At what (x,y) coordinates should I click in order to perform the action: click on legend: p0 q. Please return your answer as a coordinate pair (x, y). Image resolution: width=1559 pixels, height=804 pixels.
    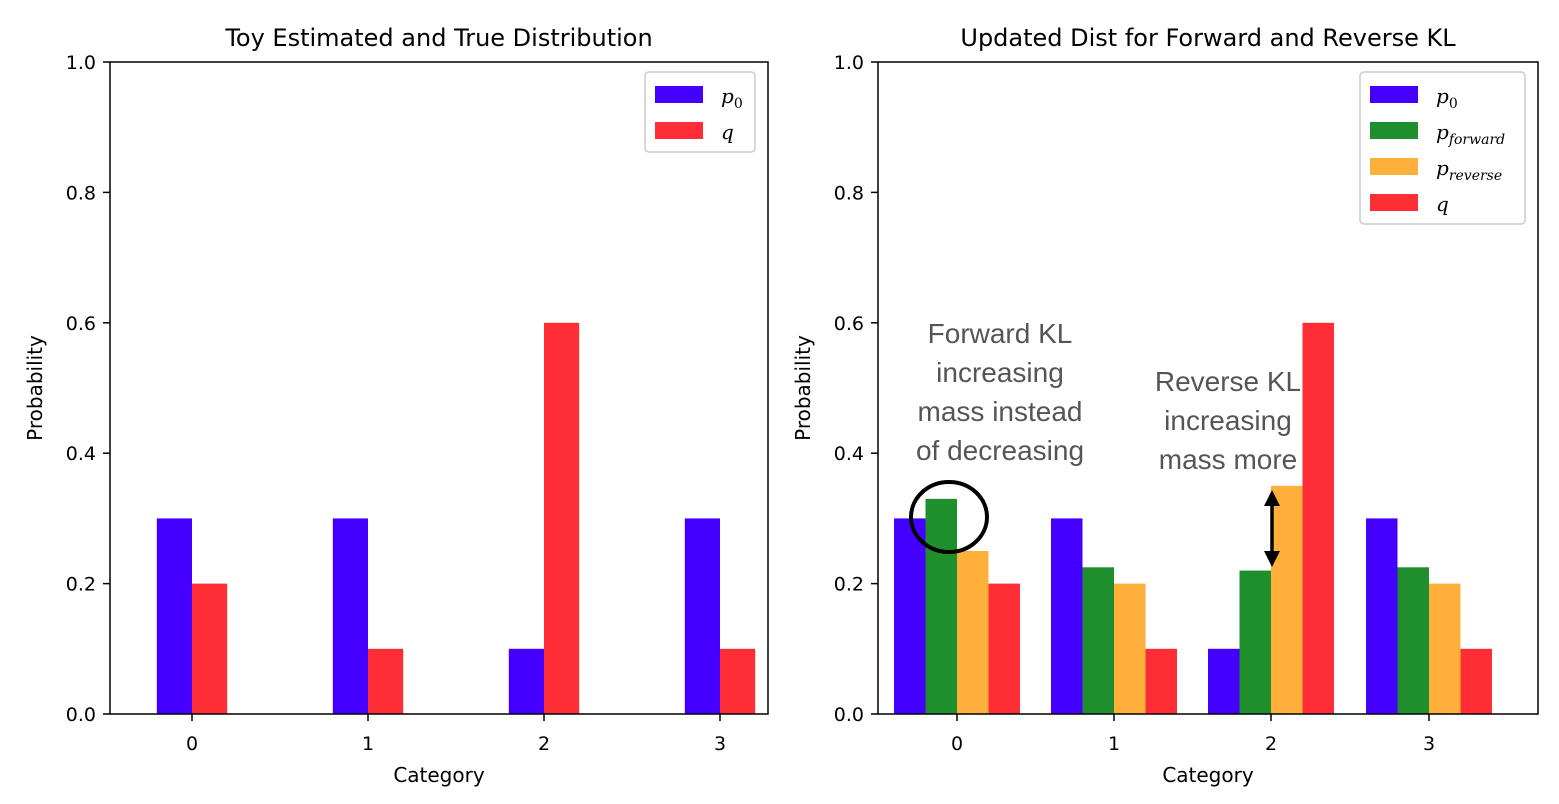
    Looking at the image, I should click on (700, 112).